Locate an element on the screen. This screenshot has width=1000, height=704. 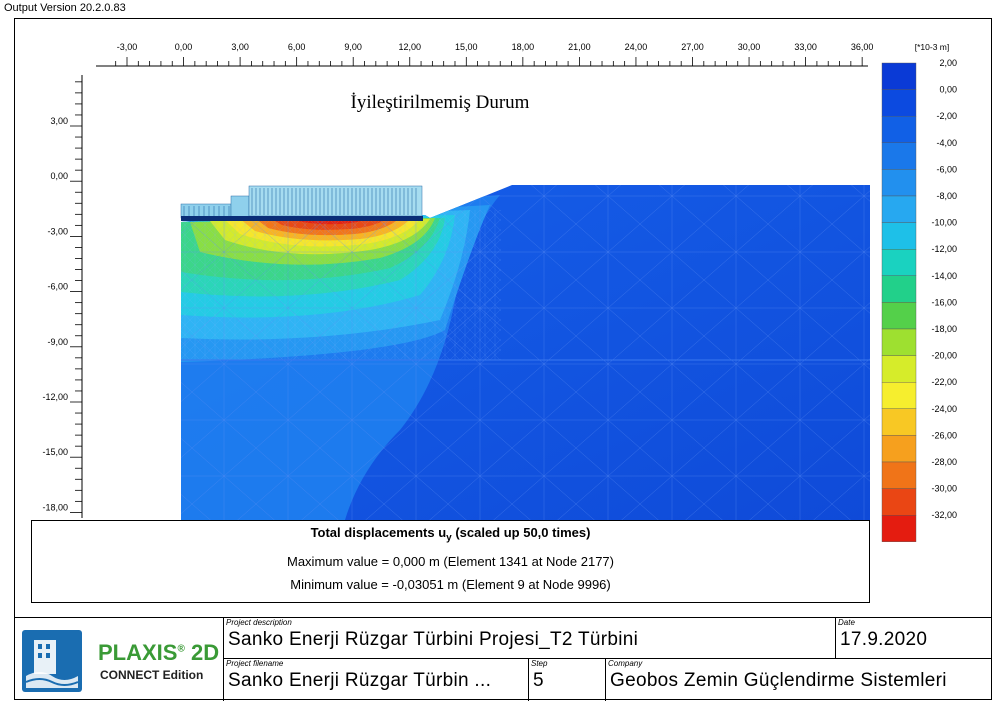
legend-label: -32,00 is located at coordinates (944, 515).